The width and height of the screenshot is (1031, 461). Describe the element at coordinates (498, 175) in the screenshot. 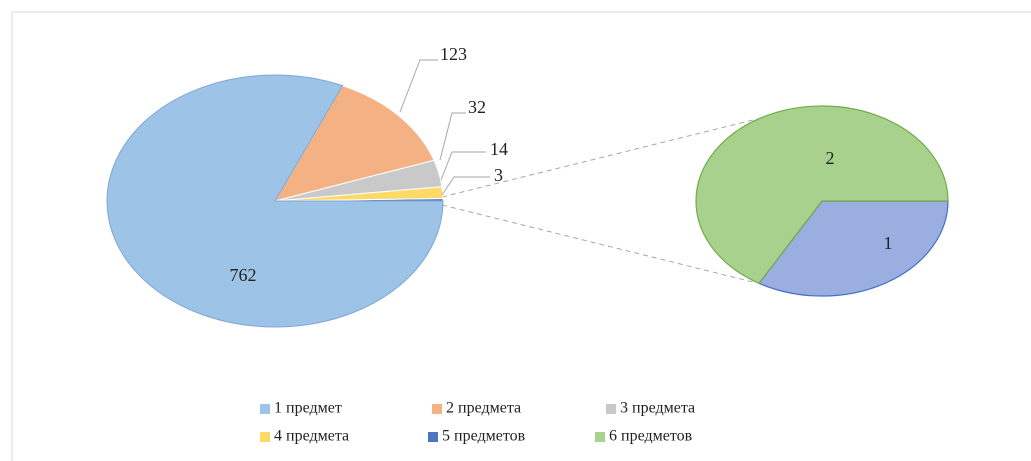

I see `data-label: 3` at that location.